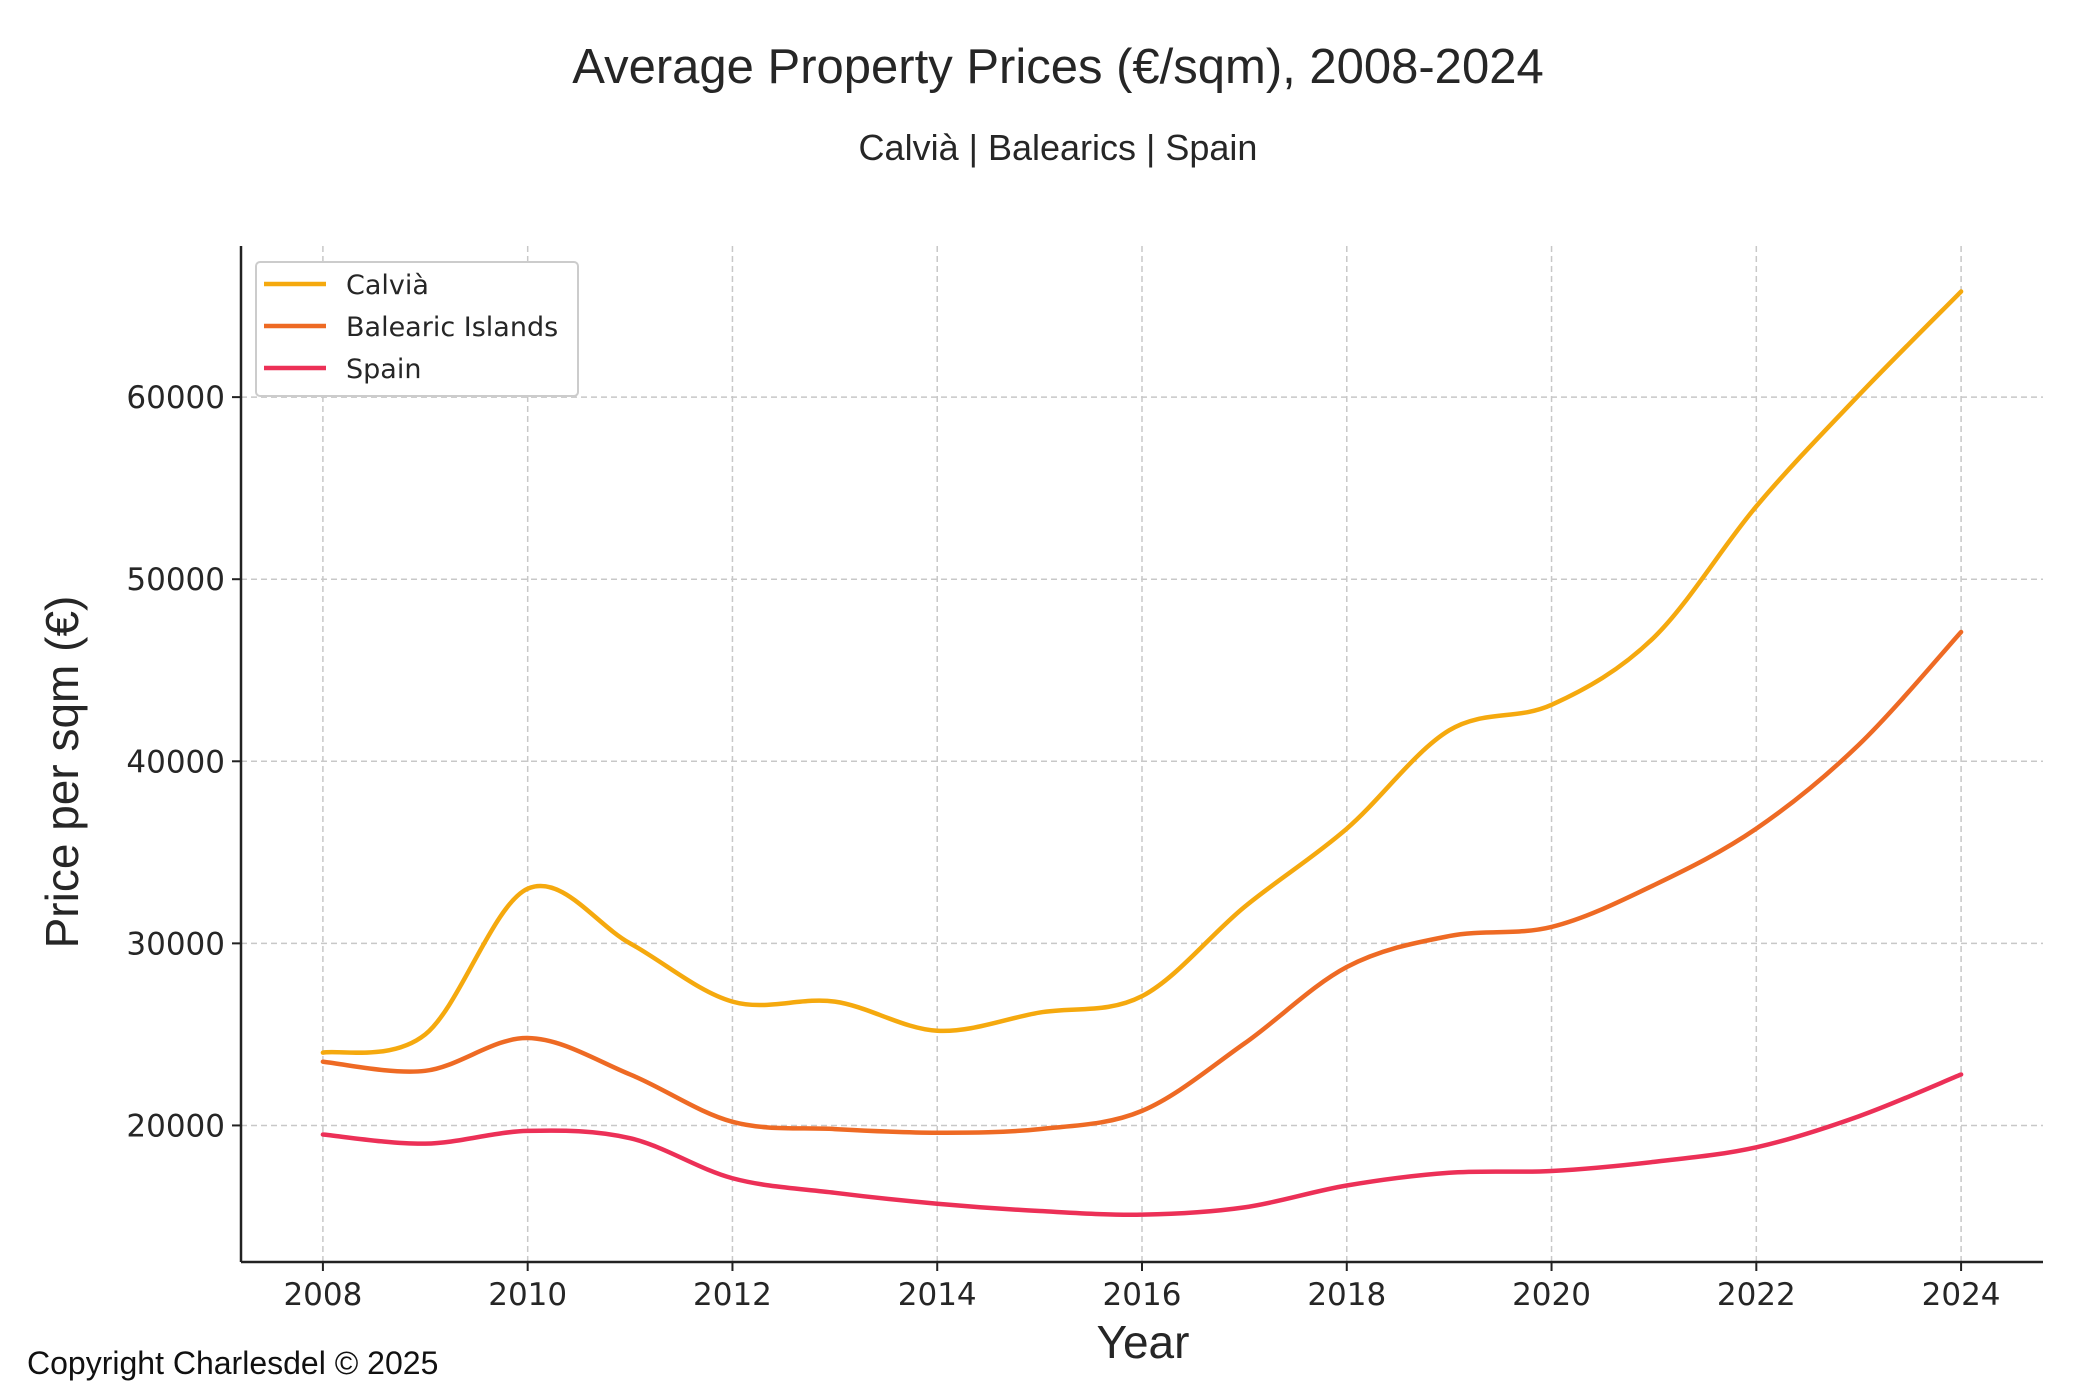 The image size is (2087, 1400). I want to click on y-tick-label: 20000, so click(175, 1126).